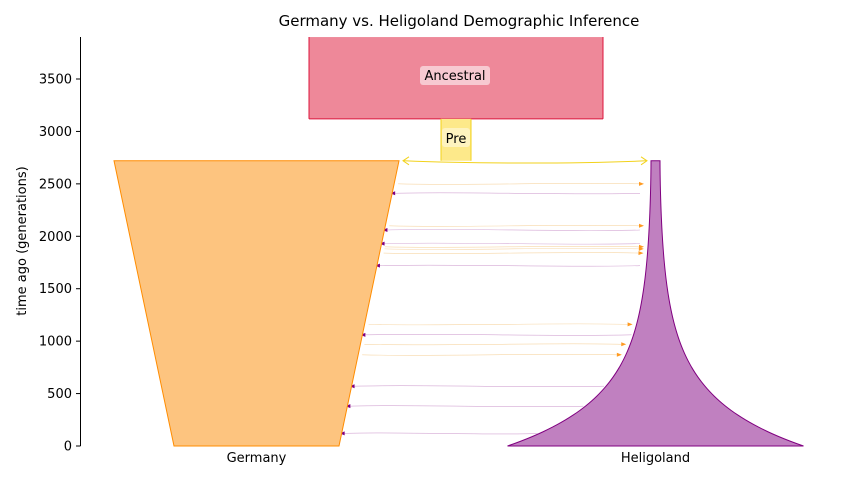 This screenshot has height=480, width=852. I want to click on split-arrow, so click(525, 162).